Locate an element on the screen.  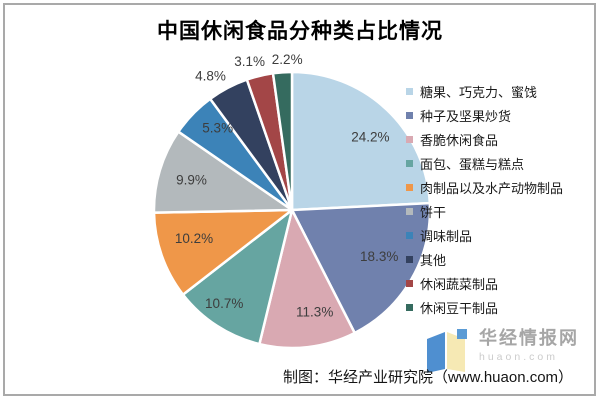
watermark: 华经情报网 huaon.com is located at coordinates (501, 351).